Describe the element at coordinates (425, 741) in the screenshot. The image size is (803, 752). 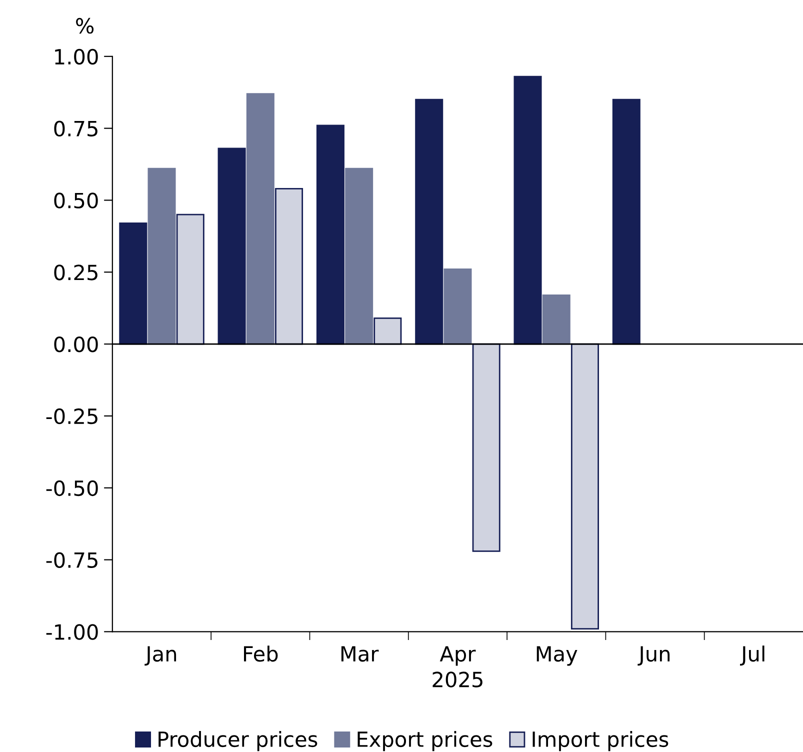
I see `legend-label: Export prices` at that location.